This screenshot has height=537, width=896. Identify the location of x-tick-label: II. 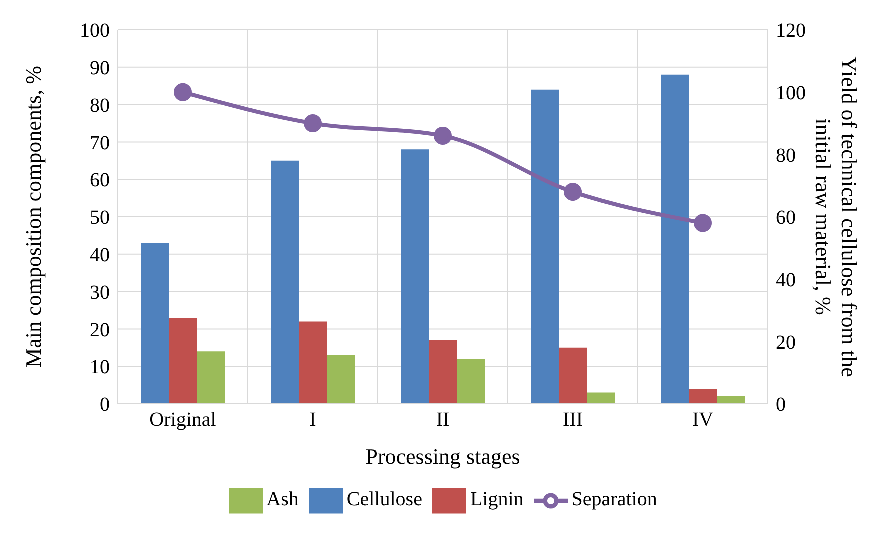
(443, 420).